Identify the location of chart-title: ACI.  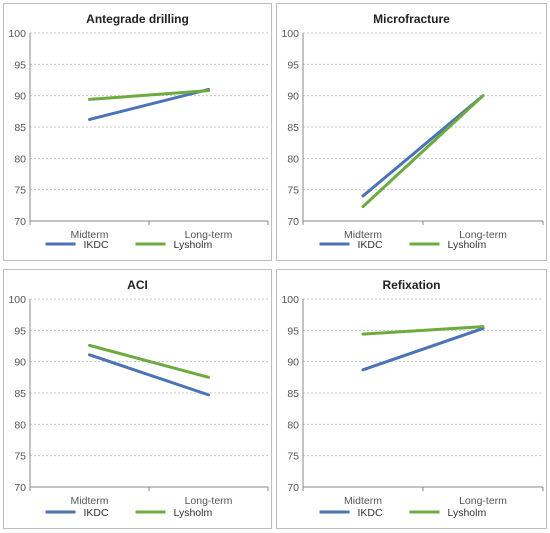
(137, 285).